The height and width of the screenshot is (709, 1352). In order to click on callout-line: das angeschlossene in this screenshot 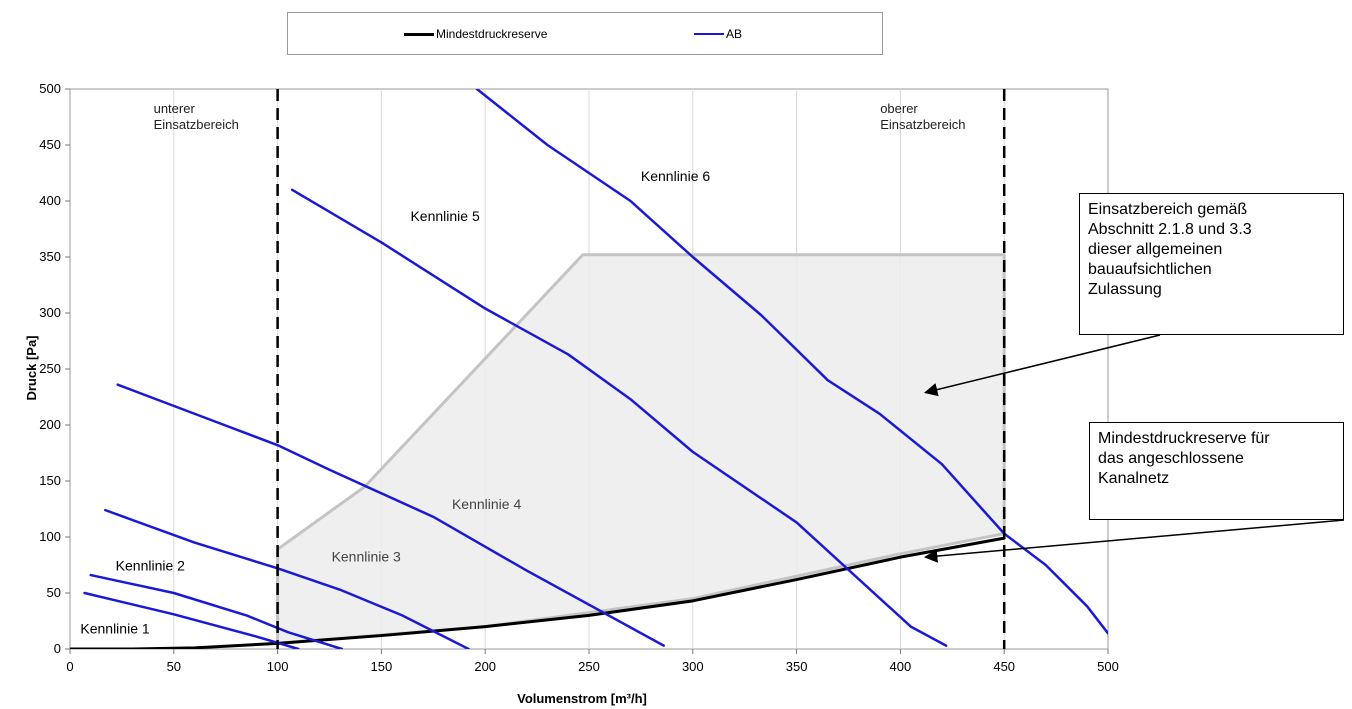, I will do `click(1171, 458)`.